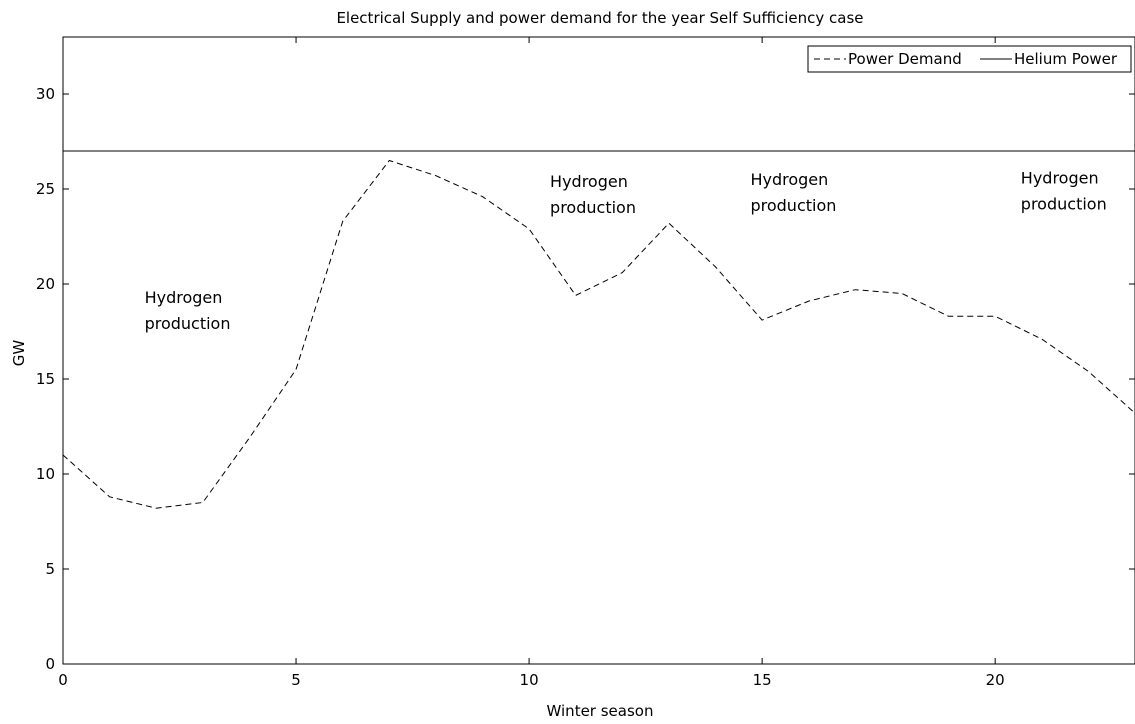 The height and width of the screenshot is (724, 1135). I want to click on legend: Power Demand Helium Power, so click(969, 59).